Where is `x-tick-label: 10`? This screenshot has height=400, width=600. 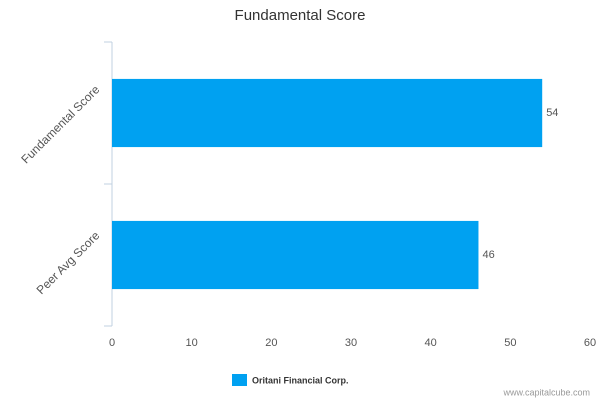
x-tick-label: 10 is located at coordinates (192, 343).